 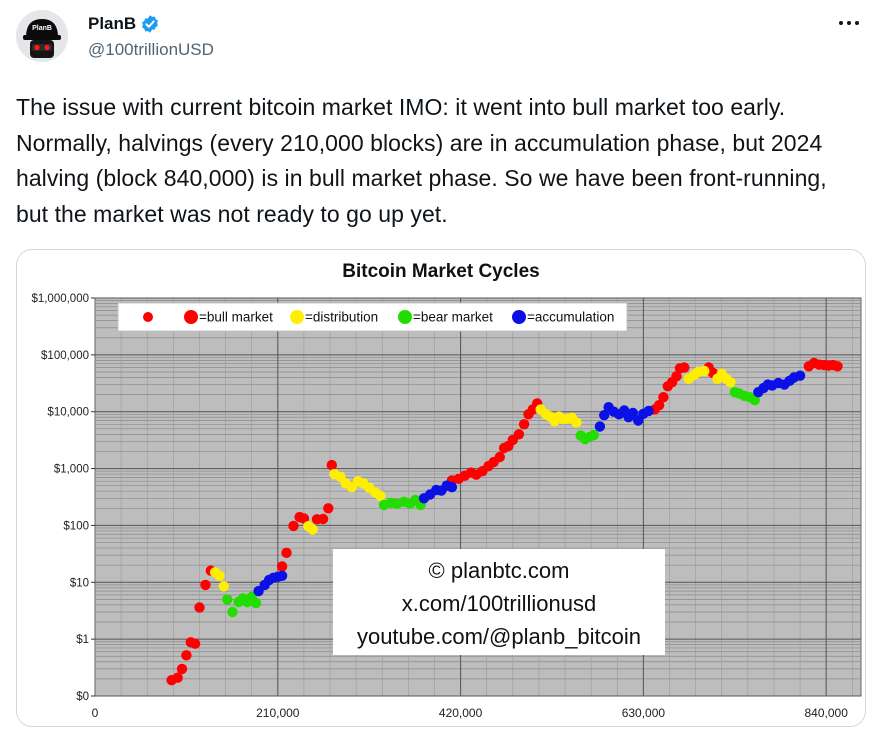 I want to click on legend-marker, so click(x=148, y=317).